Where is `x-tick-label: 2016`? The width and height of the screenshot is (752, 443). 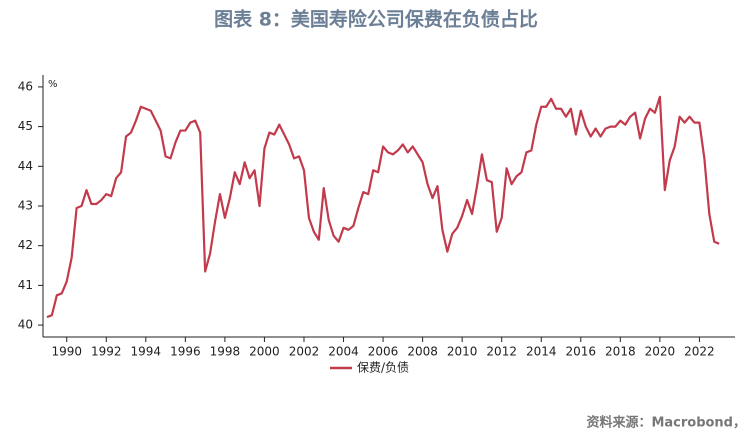
x-tick-label: 2016 is located at coordinates (581, 352).